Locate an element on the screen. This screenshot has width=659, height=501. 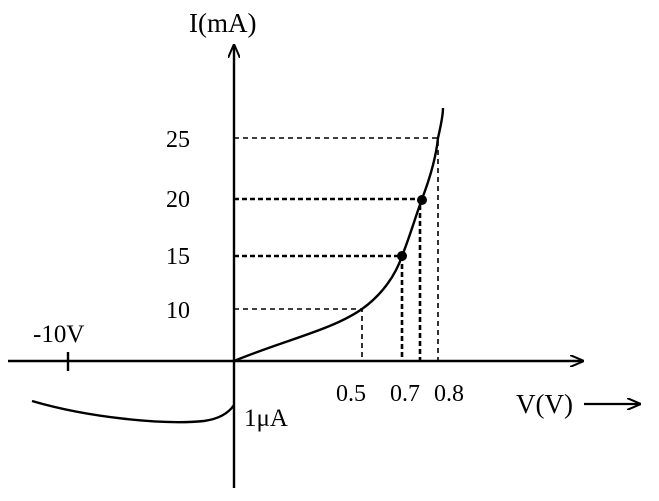
x-axis-label: V(V) is located at coordinates (544, 404).